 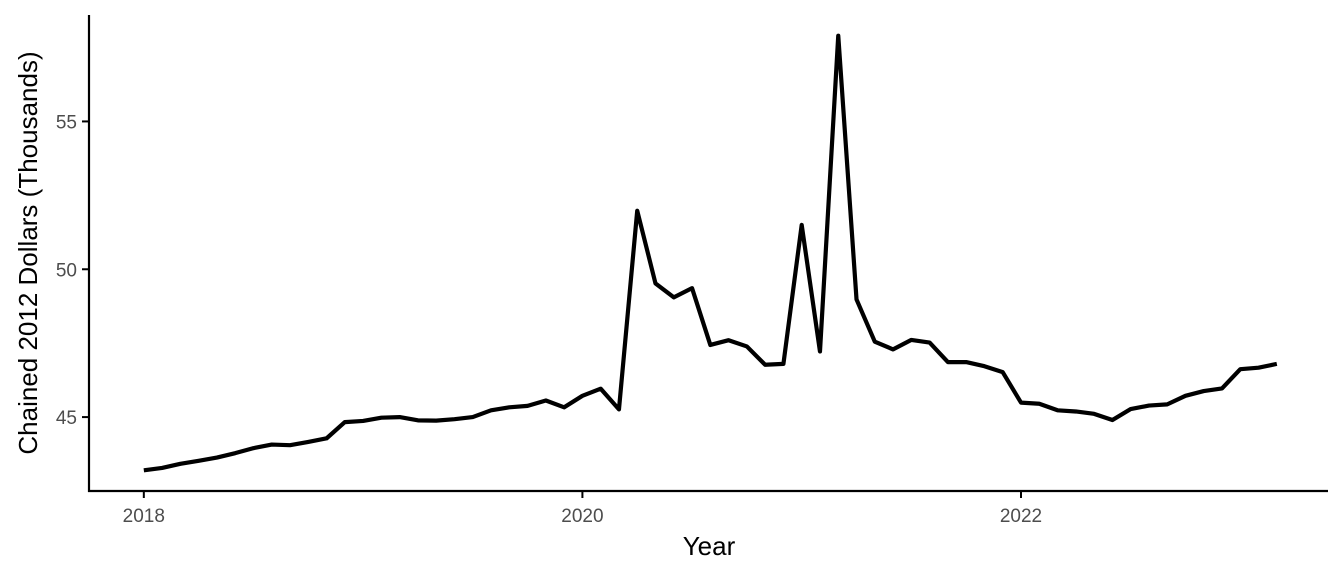 I want to click on x-tick-label: 2018, so click(x=144, y=516).